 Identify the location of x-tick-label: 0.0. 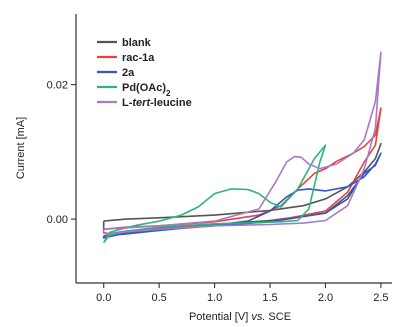
(103, 298).